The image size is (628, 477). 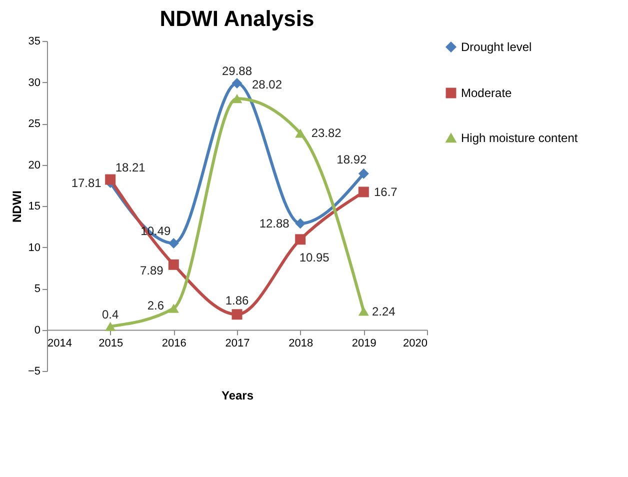 What do you see at coordinates (34, 42) in the screenshot?
I see `y-tick-label: 35` at bounding box center [34, 42].